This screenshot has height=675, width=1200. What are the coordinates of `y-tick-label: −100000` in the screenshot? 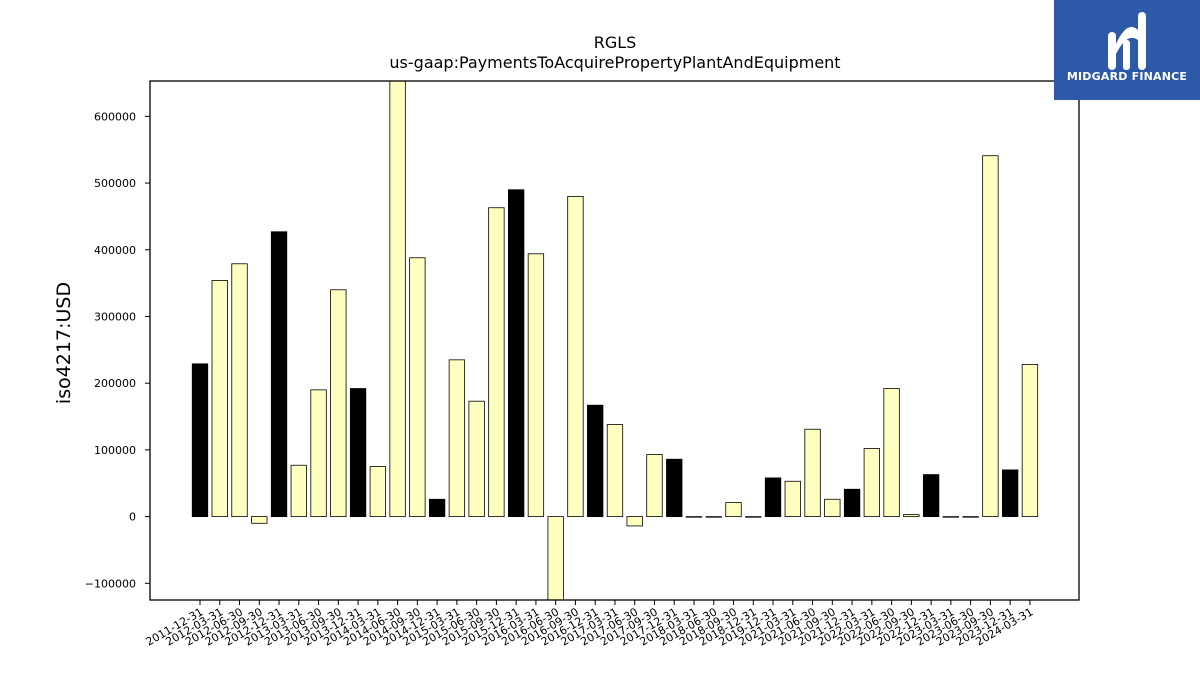 It's located at (110, 583).